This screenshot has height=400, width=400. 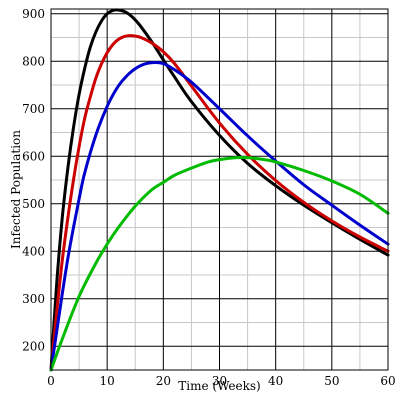 I want to click on x-axis-title: Time (Weeks), so click(x=219, y=386).